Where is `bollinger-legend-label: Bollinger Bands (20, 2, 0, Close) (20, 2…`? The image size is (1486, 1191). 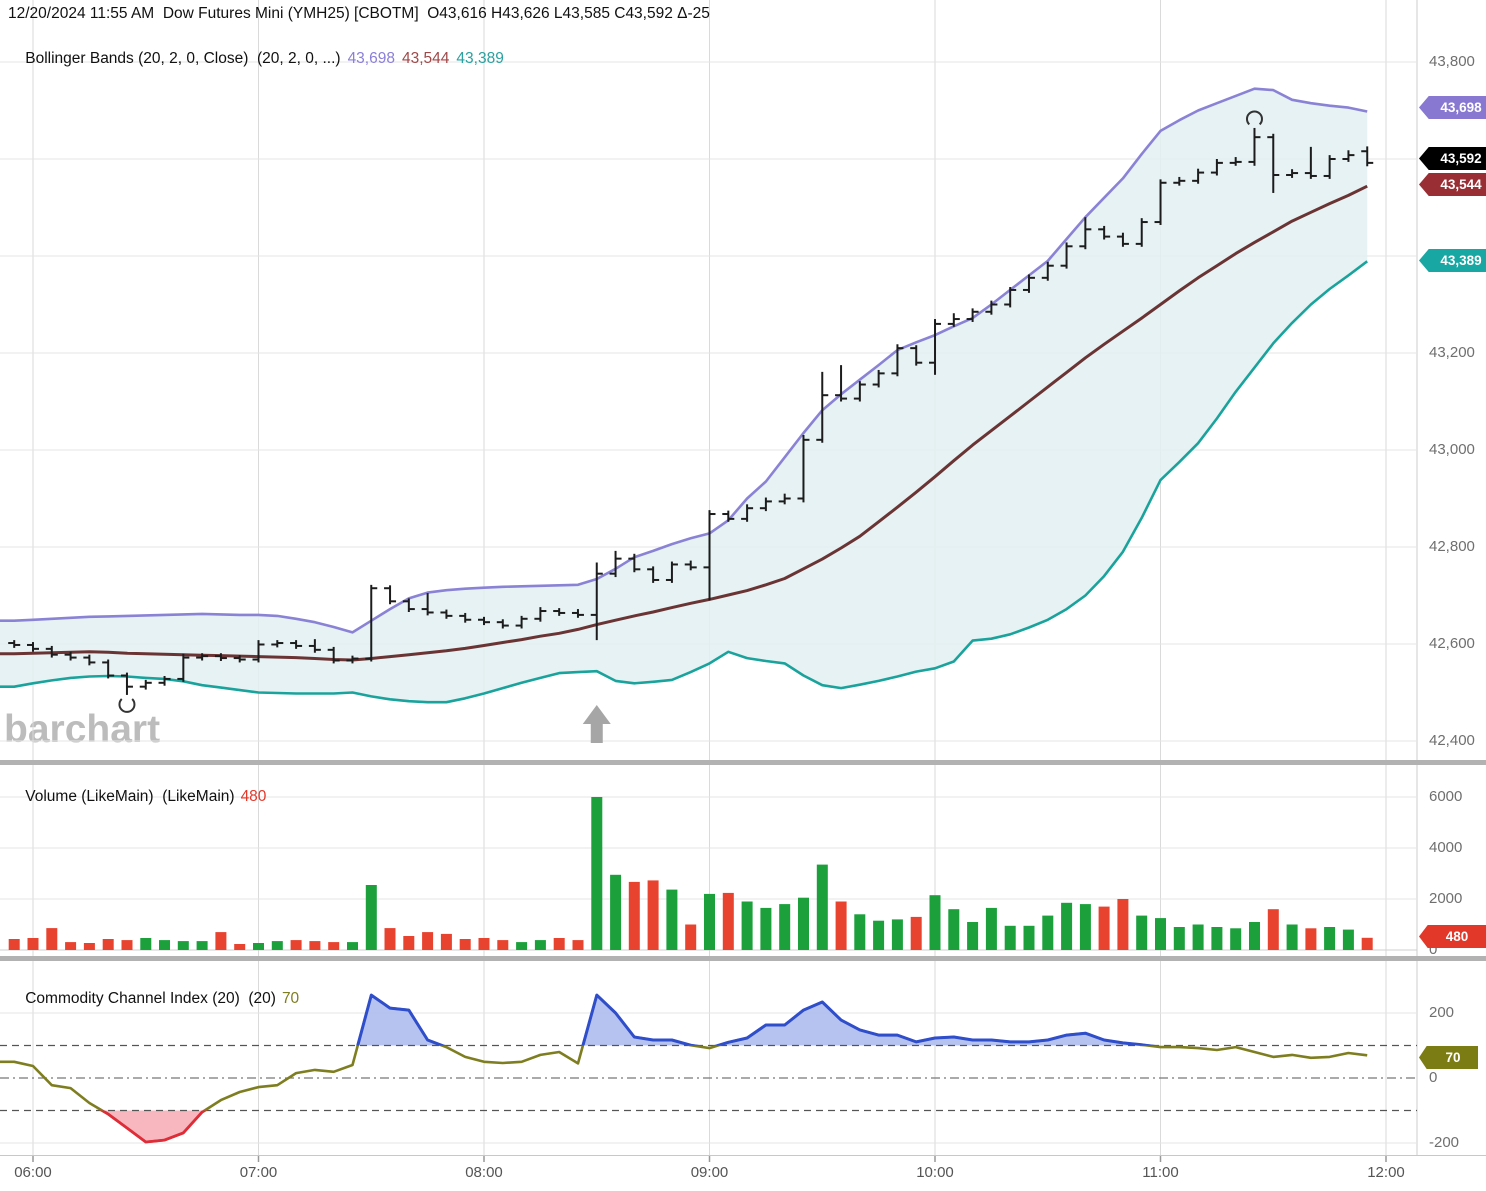 bollinger-legend-label: Bollinger Bands (20, 2, 0, Close) (20, 2… is located at coordinates (183, 58).